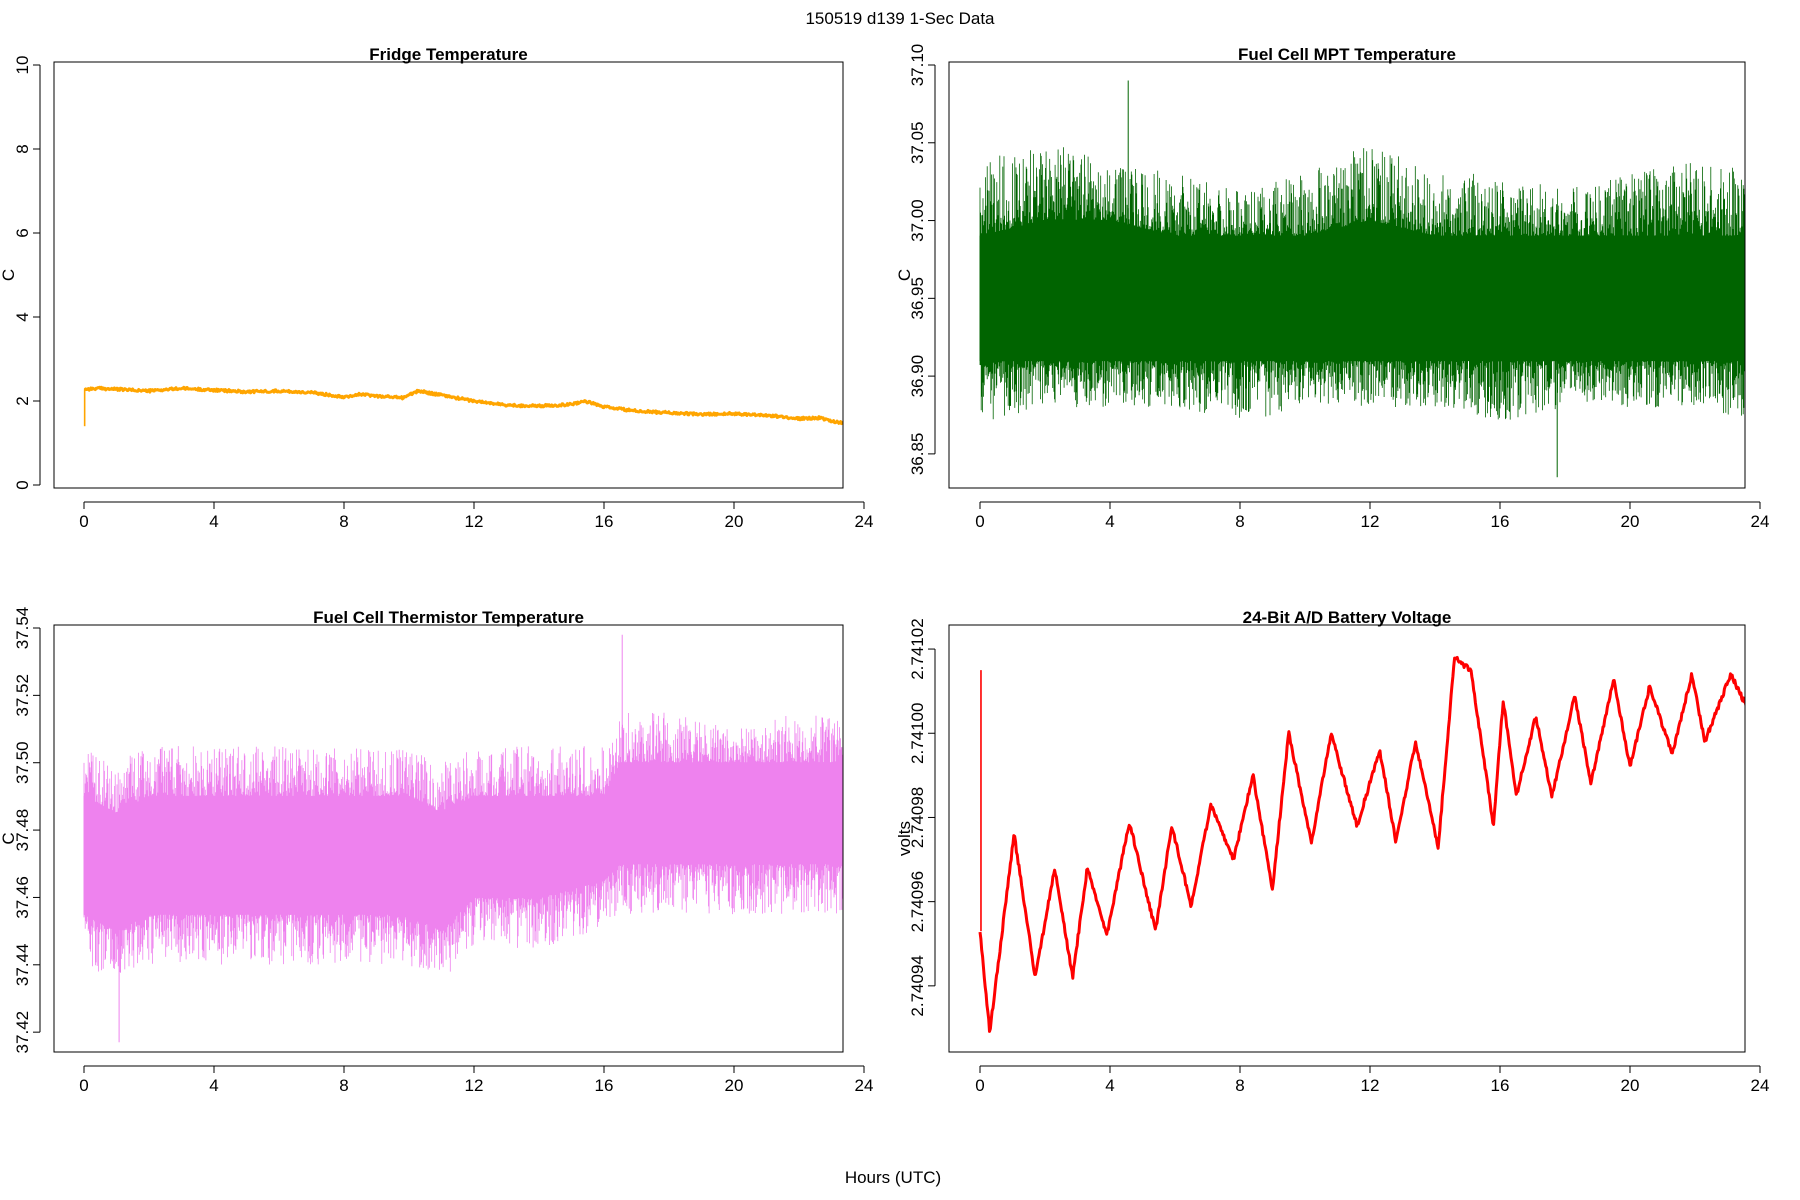  Describe the element at coordinates (1370, 1085) in the screenshot. I see `x-tick-label-battery: 12` at that location.